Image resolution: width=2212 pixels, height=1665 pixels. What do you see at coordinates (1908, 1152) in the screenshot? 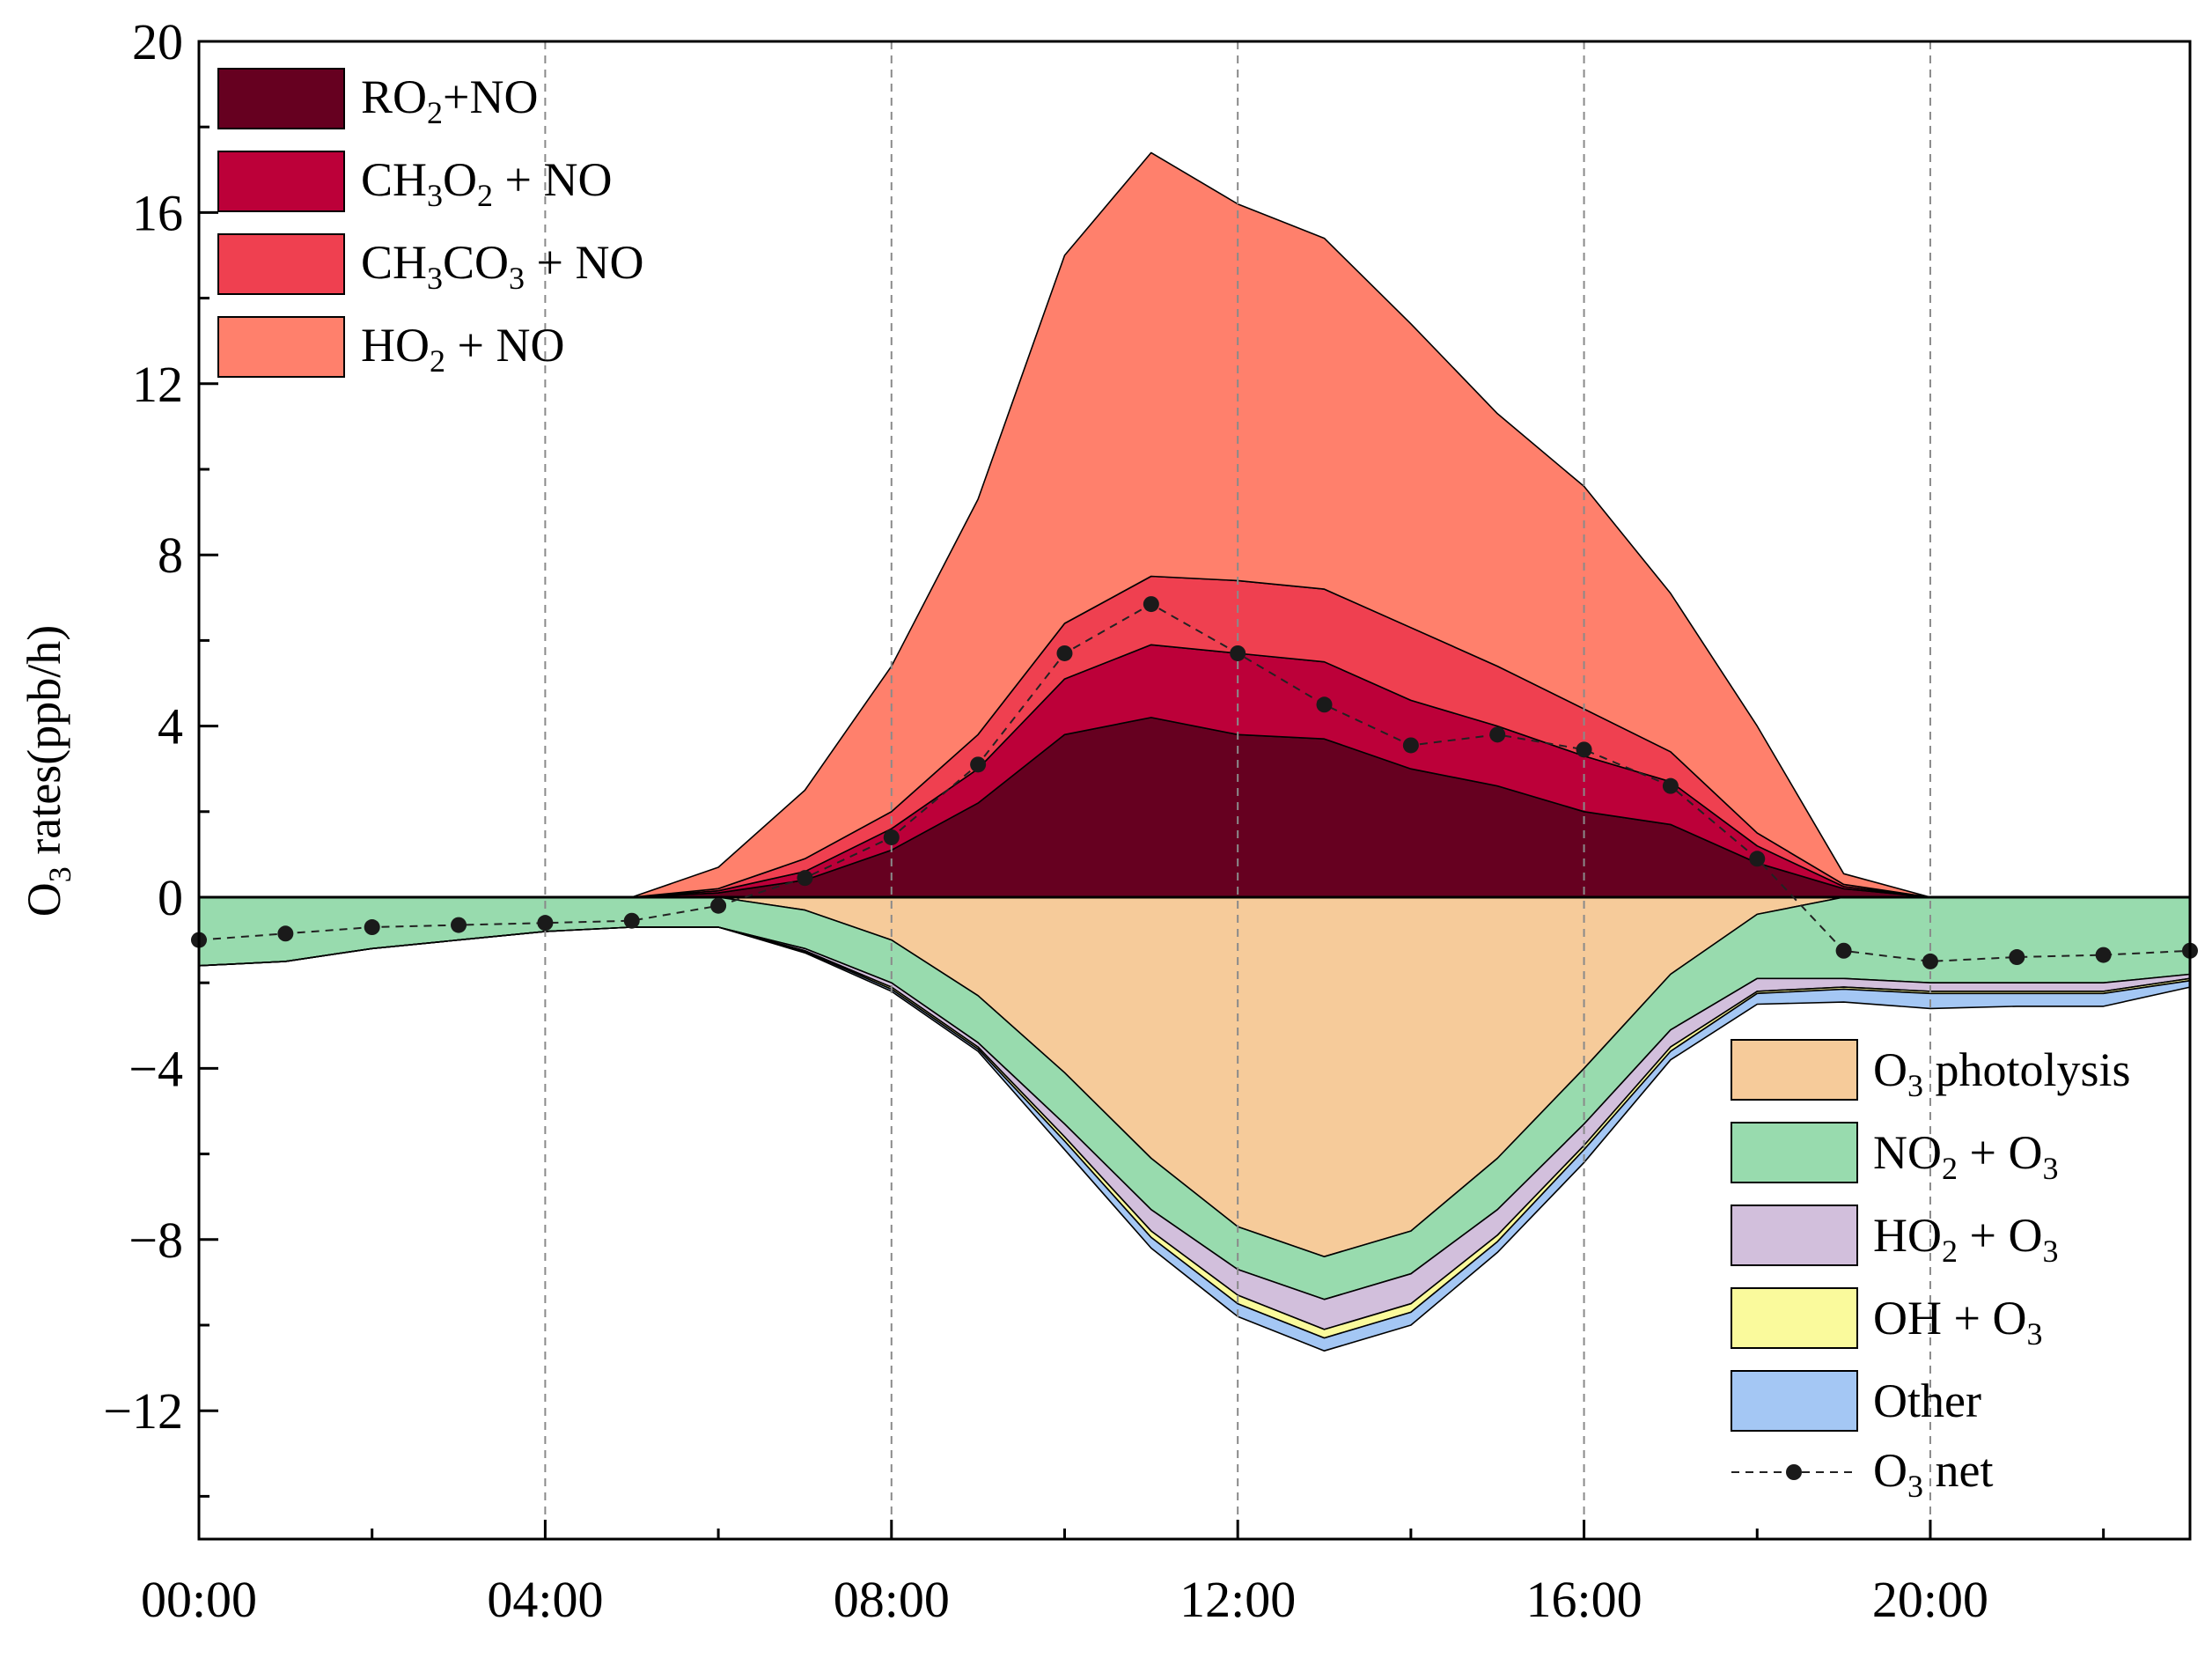
I see `legend-text-part: NO` at bounding box center [1908, 1152].